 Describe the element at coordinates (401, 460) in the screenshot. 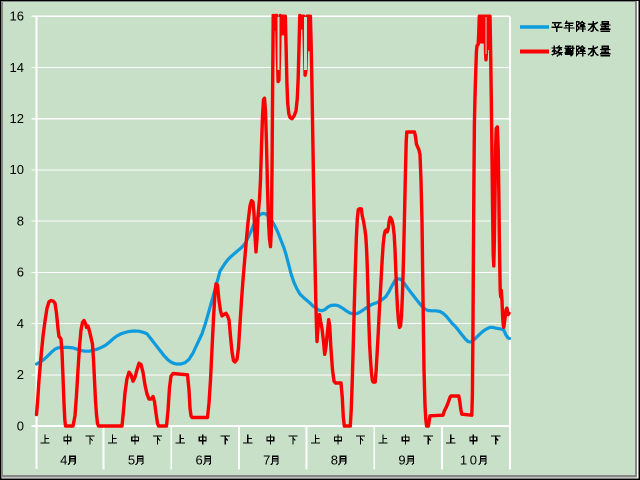

I see `svg-text: 9` at that location.